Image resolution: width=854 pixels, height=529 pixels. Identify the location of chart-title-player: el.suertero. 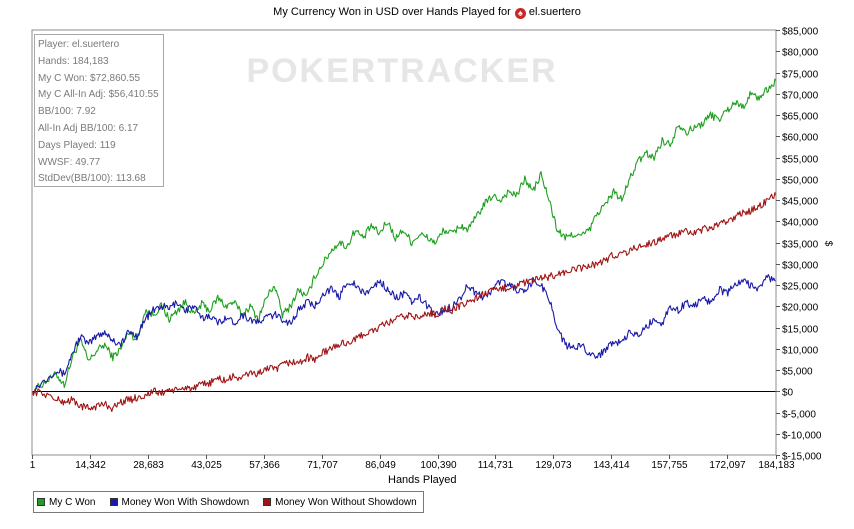
(554, 12).